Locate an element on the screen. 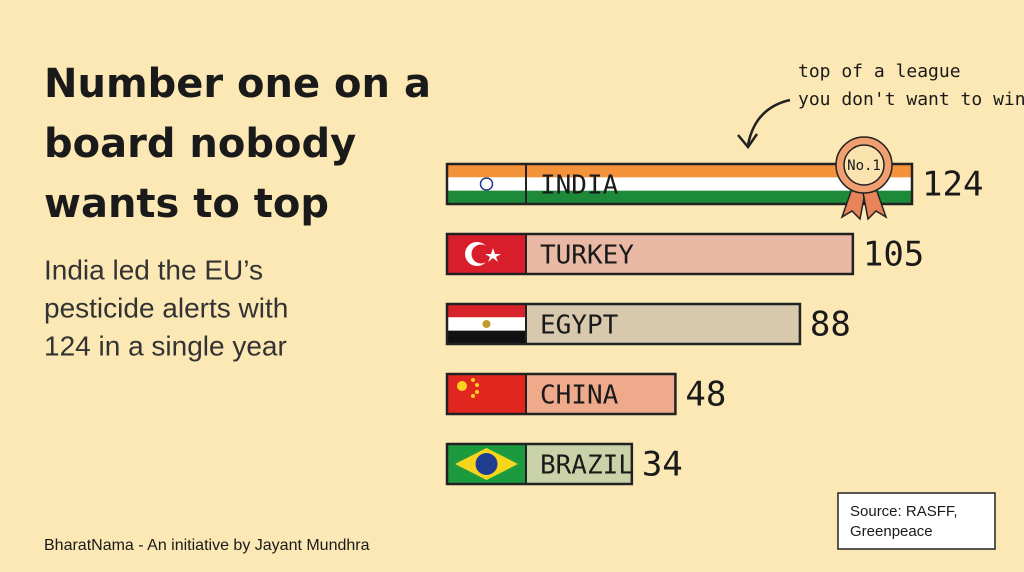 The image size is (1024, 572). category-label: INDIA is located at coordinates (579, 186).